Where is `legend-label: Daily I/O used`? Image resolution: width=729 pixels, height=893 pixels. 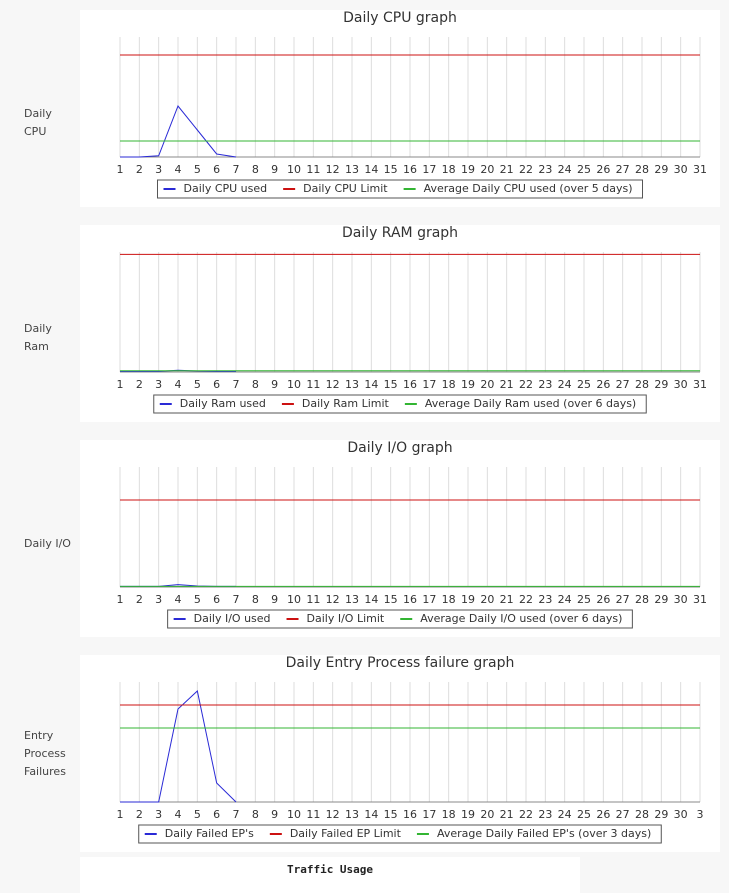
legend-label: Daily I/O used is located at coordinates (232, 618).